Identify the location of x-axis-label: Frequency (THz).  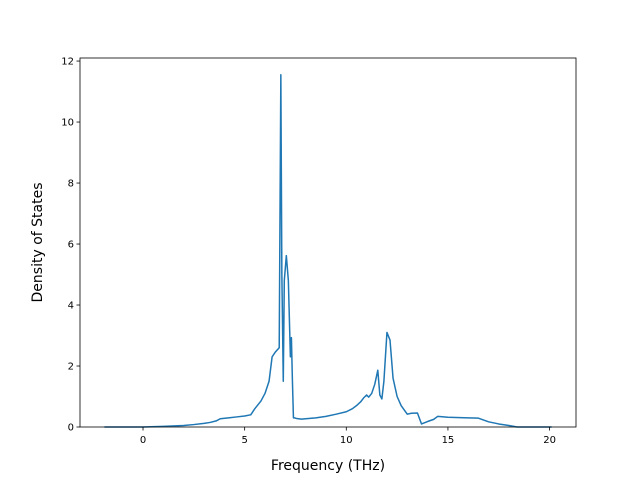
(328, 466).